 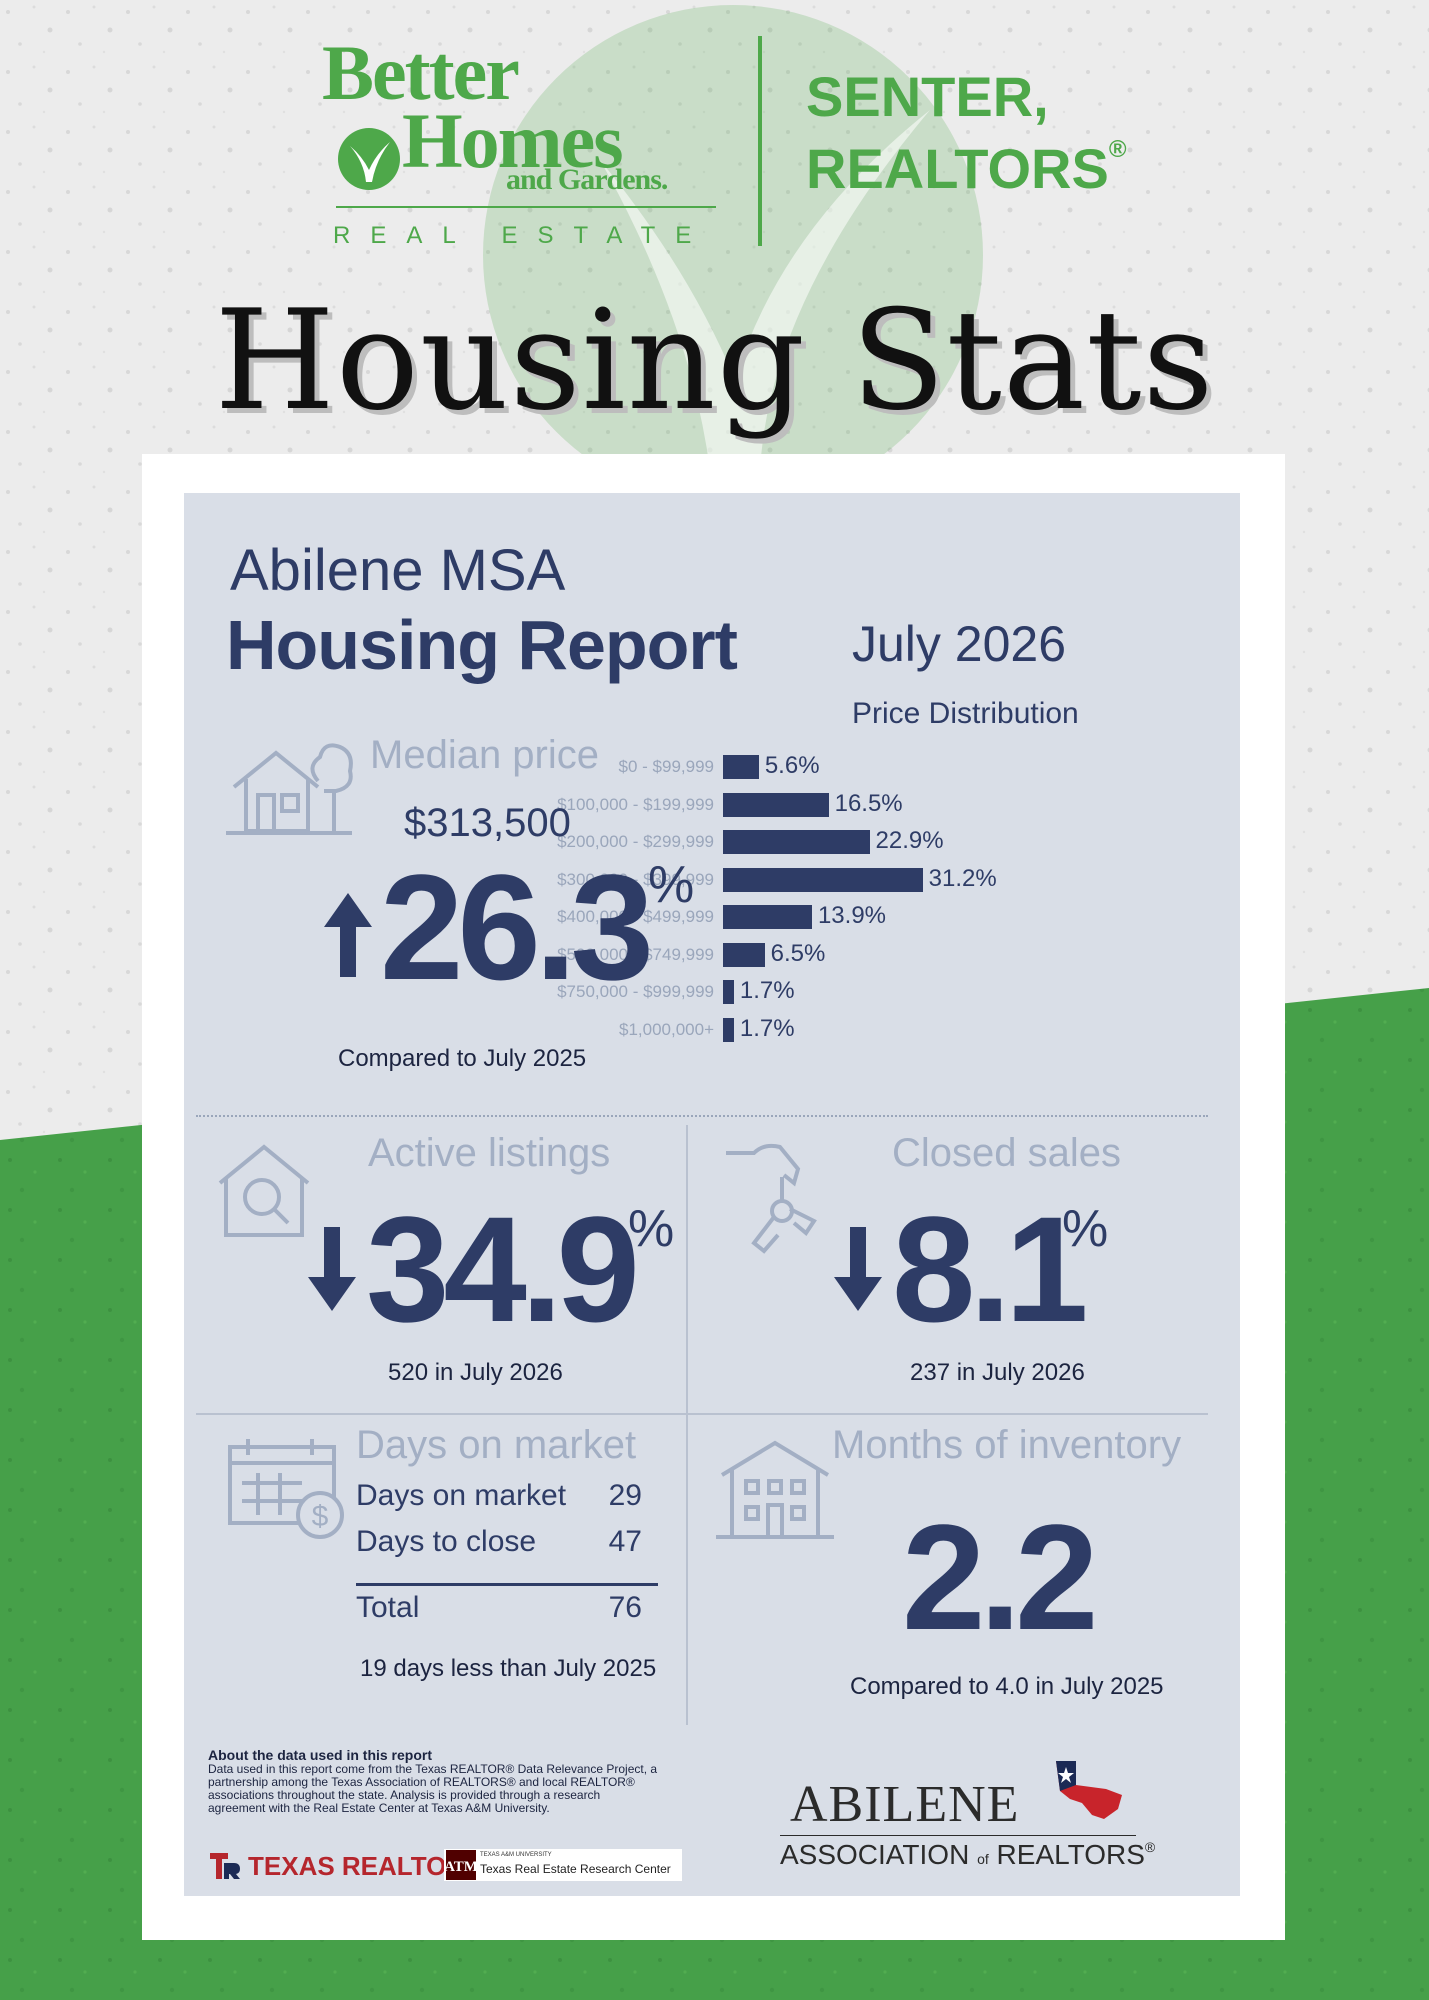 What do you see at coordinates (225, 1866) in the screenshot?
I see `texas-realtors-mark-icon` at bounding box center [225, 1866].